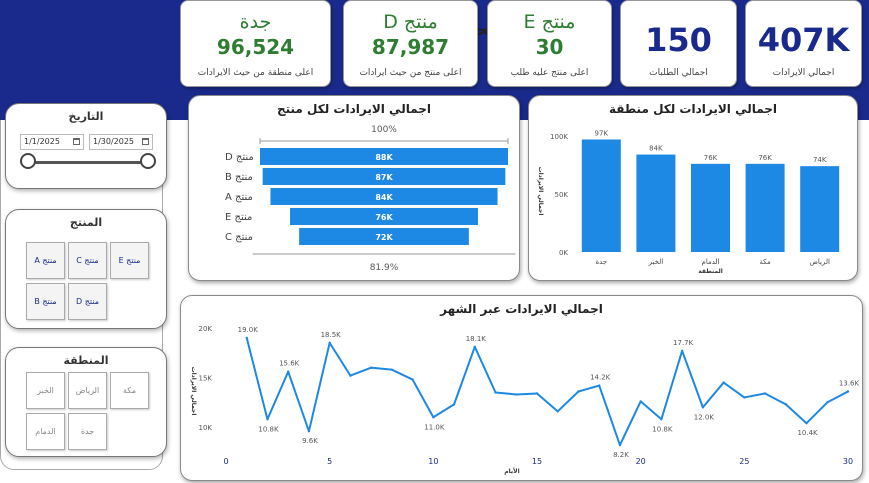 The height and width of the screenshot is (483, 869). I want to click on revenue-point-label: 10.4K, so click(807, 433).